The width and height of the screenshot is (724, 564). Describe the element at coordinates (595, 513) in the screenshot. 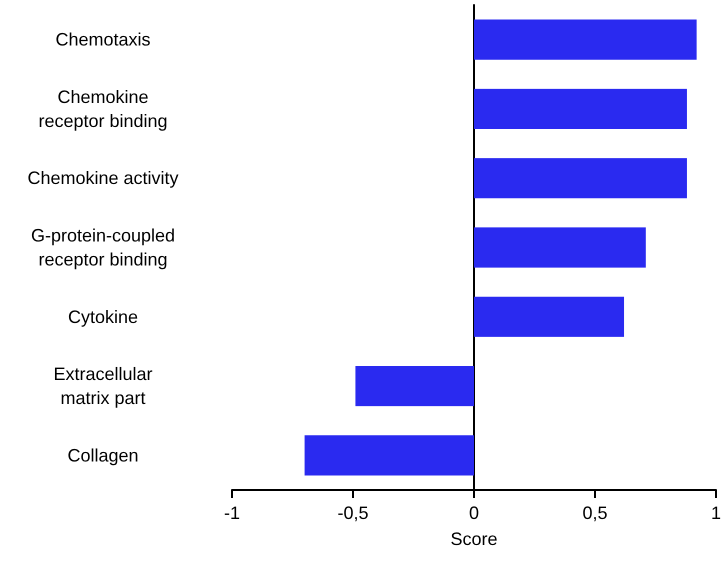

I see `x-tick-label: 0,5` at that location.